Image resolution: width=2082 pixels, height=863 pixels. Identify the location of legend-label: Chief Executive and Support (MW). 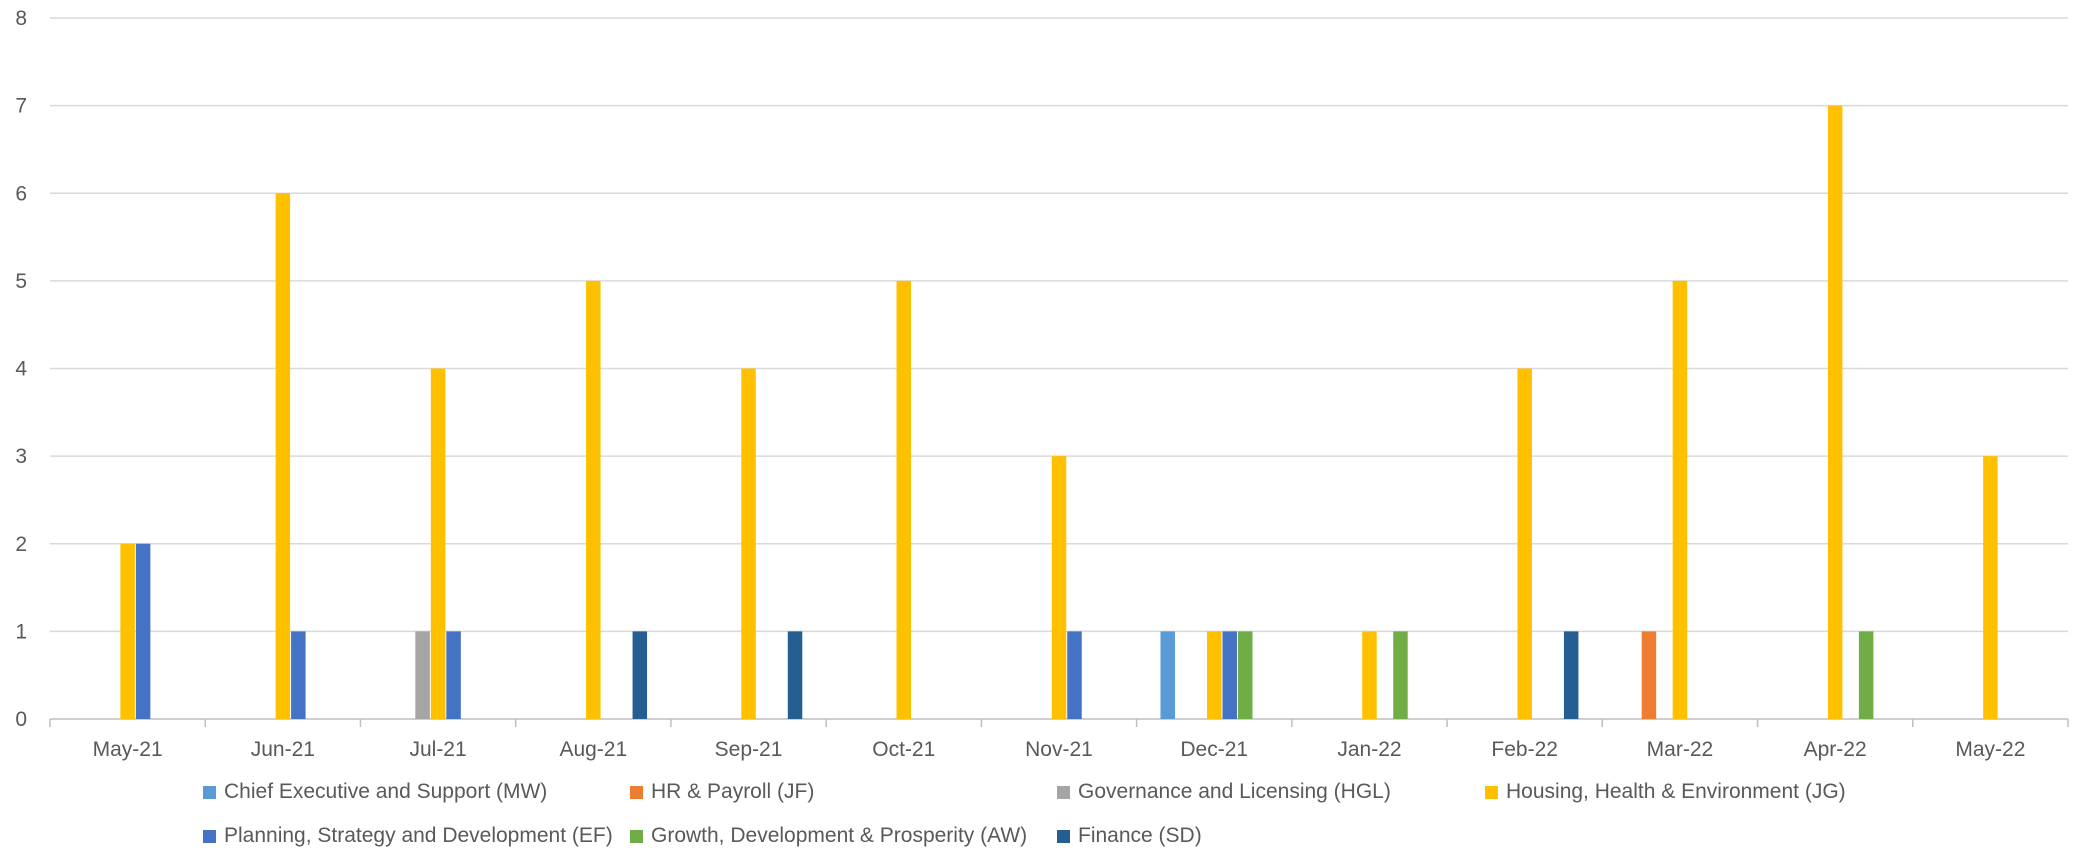
(386, 791).